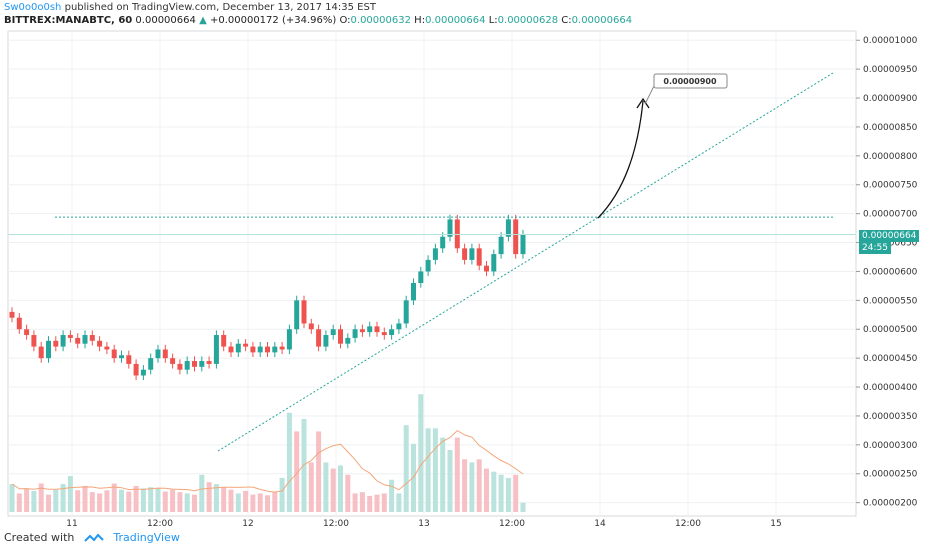 The width and height of the screenshot is (932, 550). Describe the element at coordinates (890, 504) in the screenshot. I see `y-tick-label: 0.00000200` at that location.